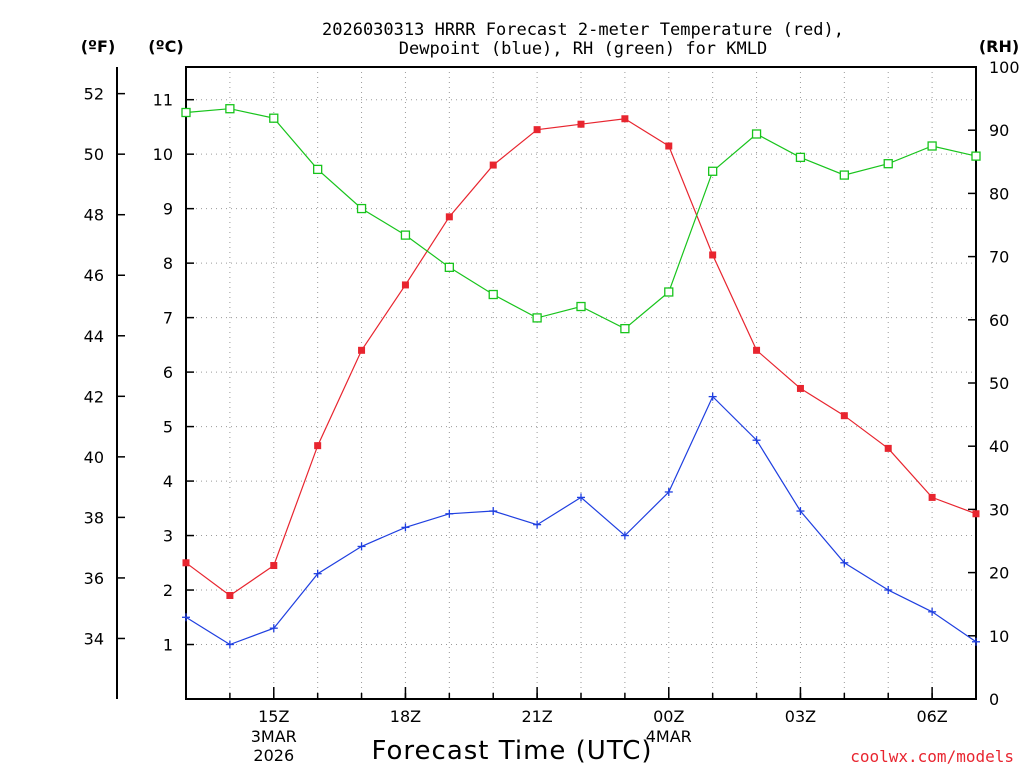 The height and width of the screenshot is (768, 1024). Describe the element at coordinates (274, 736) in the screenshot. I see `x-tick-date-label: 3MAR` at that location.